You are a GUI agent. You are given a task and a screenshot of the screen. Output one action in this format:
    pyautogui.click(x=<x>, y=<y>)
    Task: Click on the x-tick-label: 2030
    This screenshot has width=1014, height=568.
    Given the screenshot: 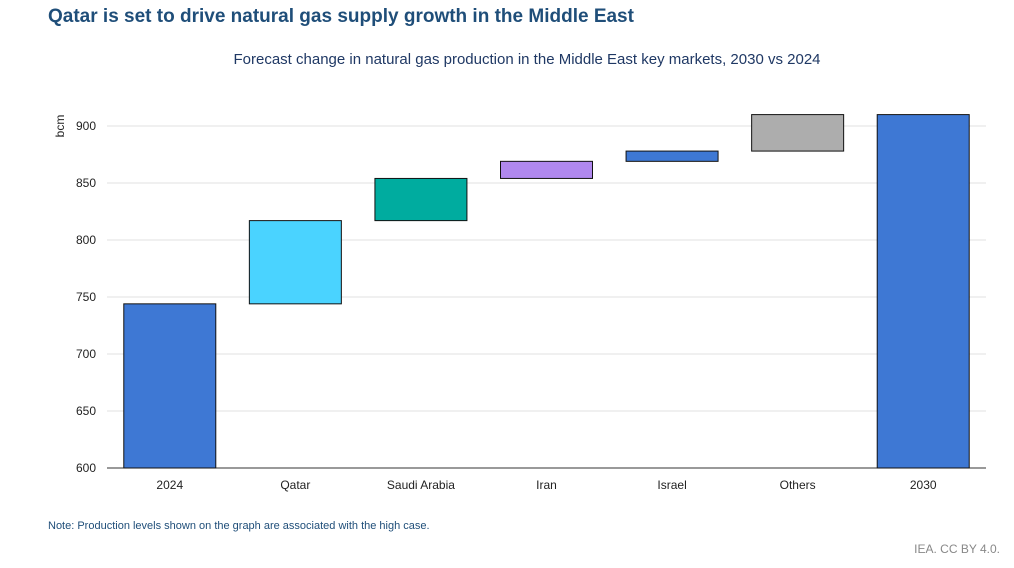 What is the action you would take?
    pyautogui.click(x=923, y=485)
    